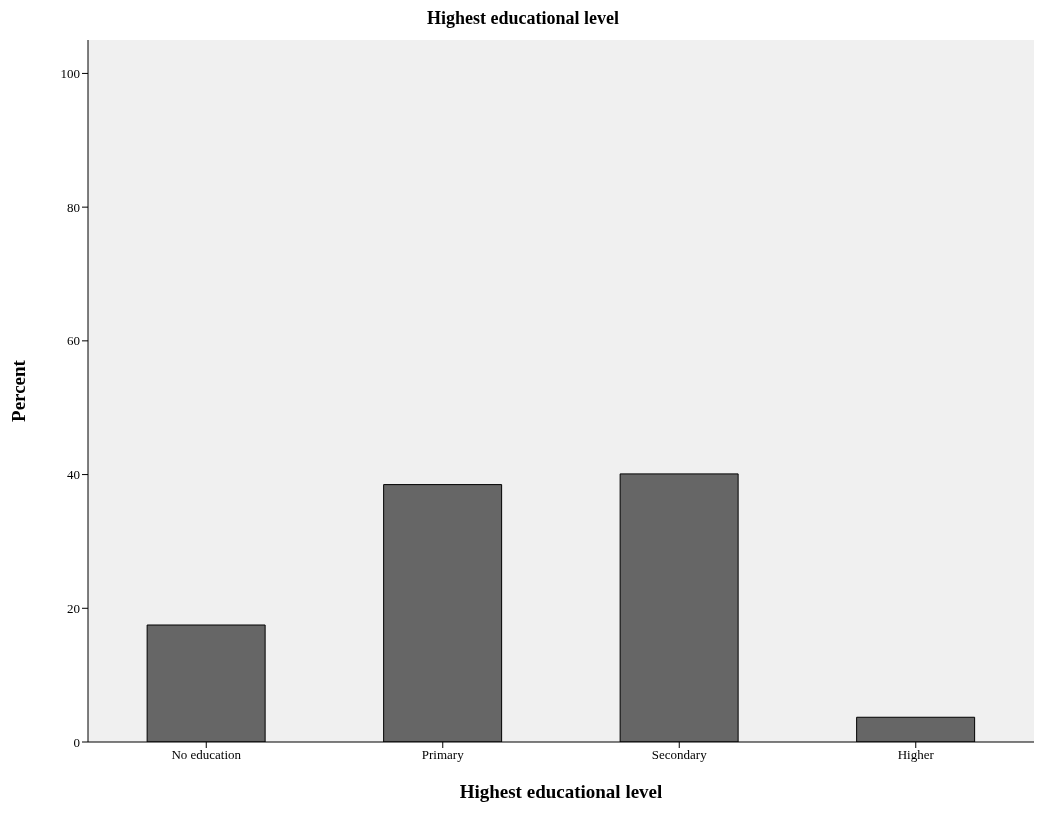 Image resolution: width=1044 pixels, height=827 pixels. Describe the element at coordinates (443, 755) in the screenshot. I see `x-tick-label: Primary` at that location.